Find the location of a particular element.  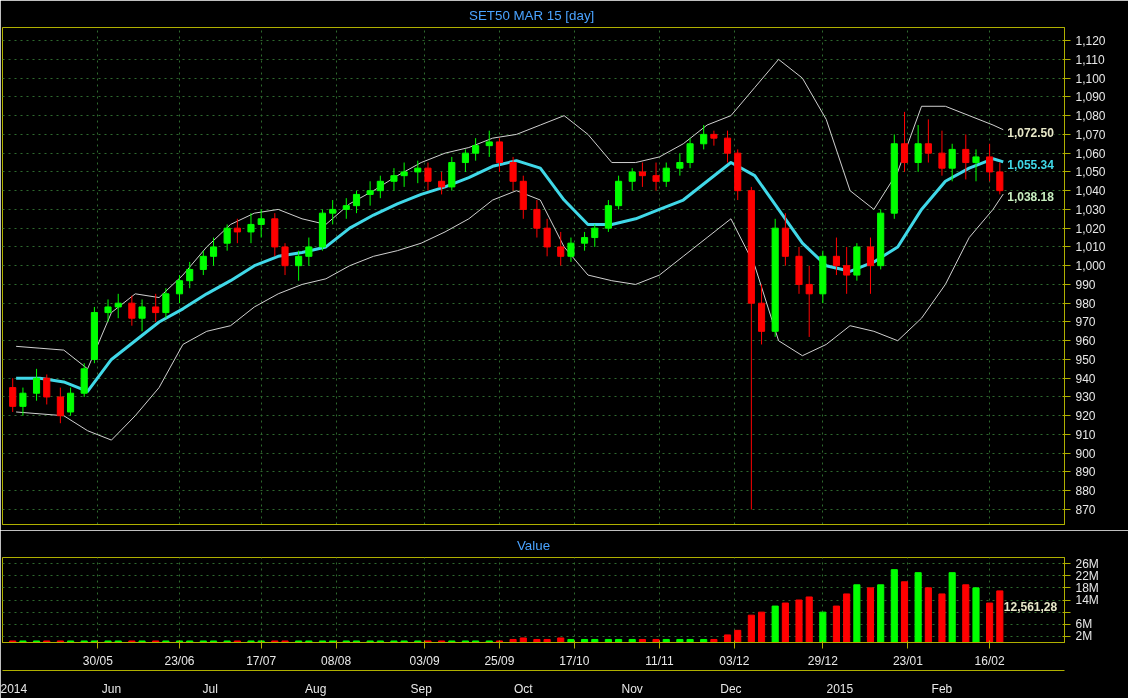

y-tick-label: 18M is located at coordinates (1087, 587).